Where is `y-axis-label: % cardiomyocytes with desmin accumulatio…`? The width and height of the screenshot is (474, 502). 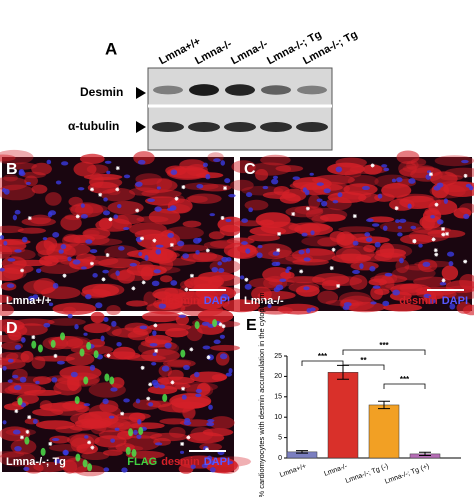 y-axis-label: % cardiomyocytes with desmin accumulatio… is located at coordinates (261, 394).